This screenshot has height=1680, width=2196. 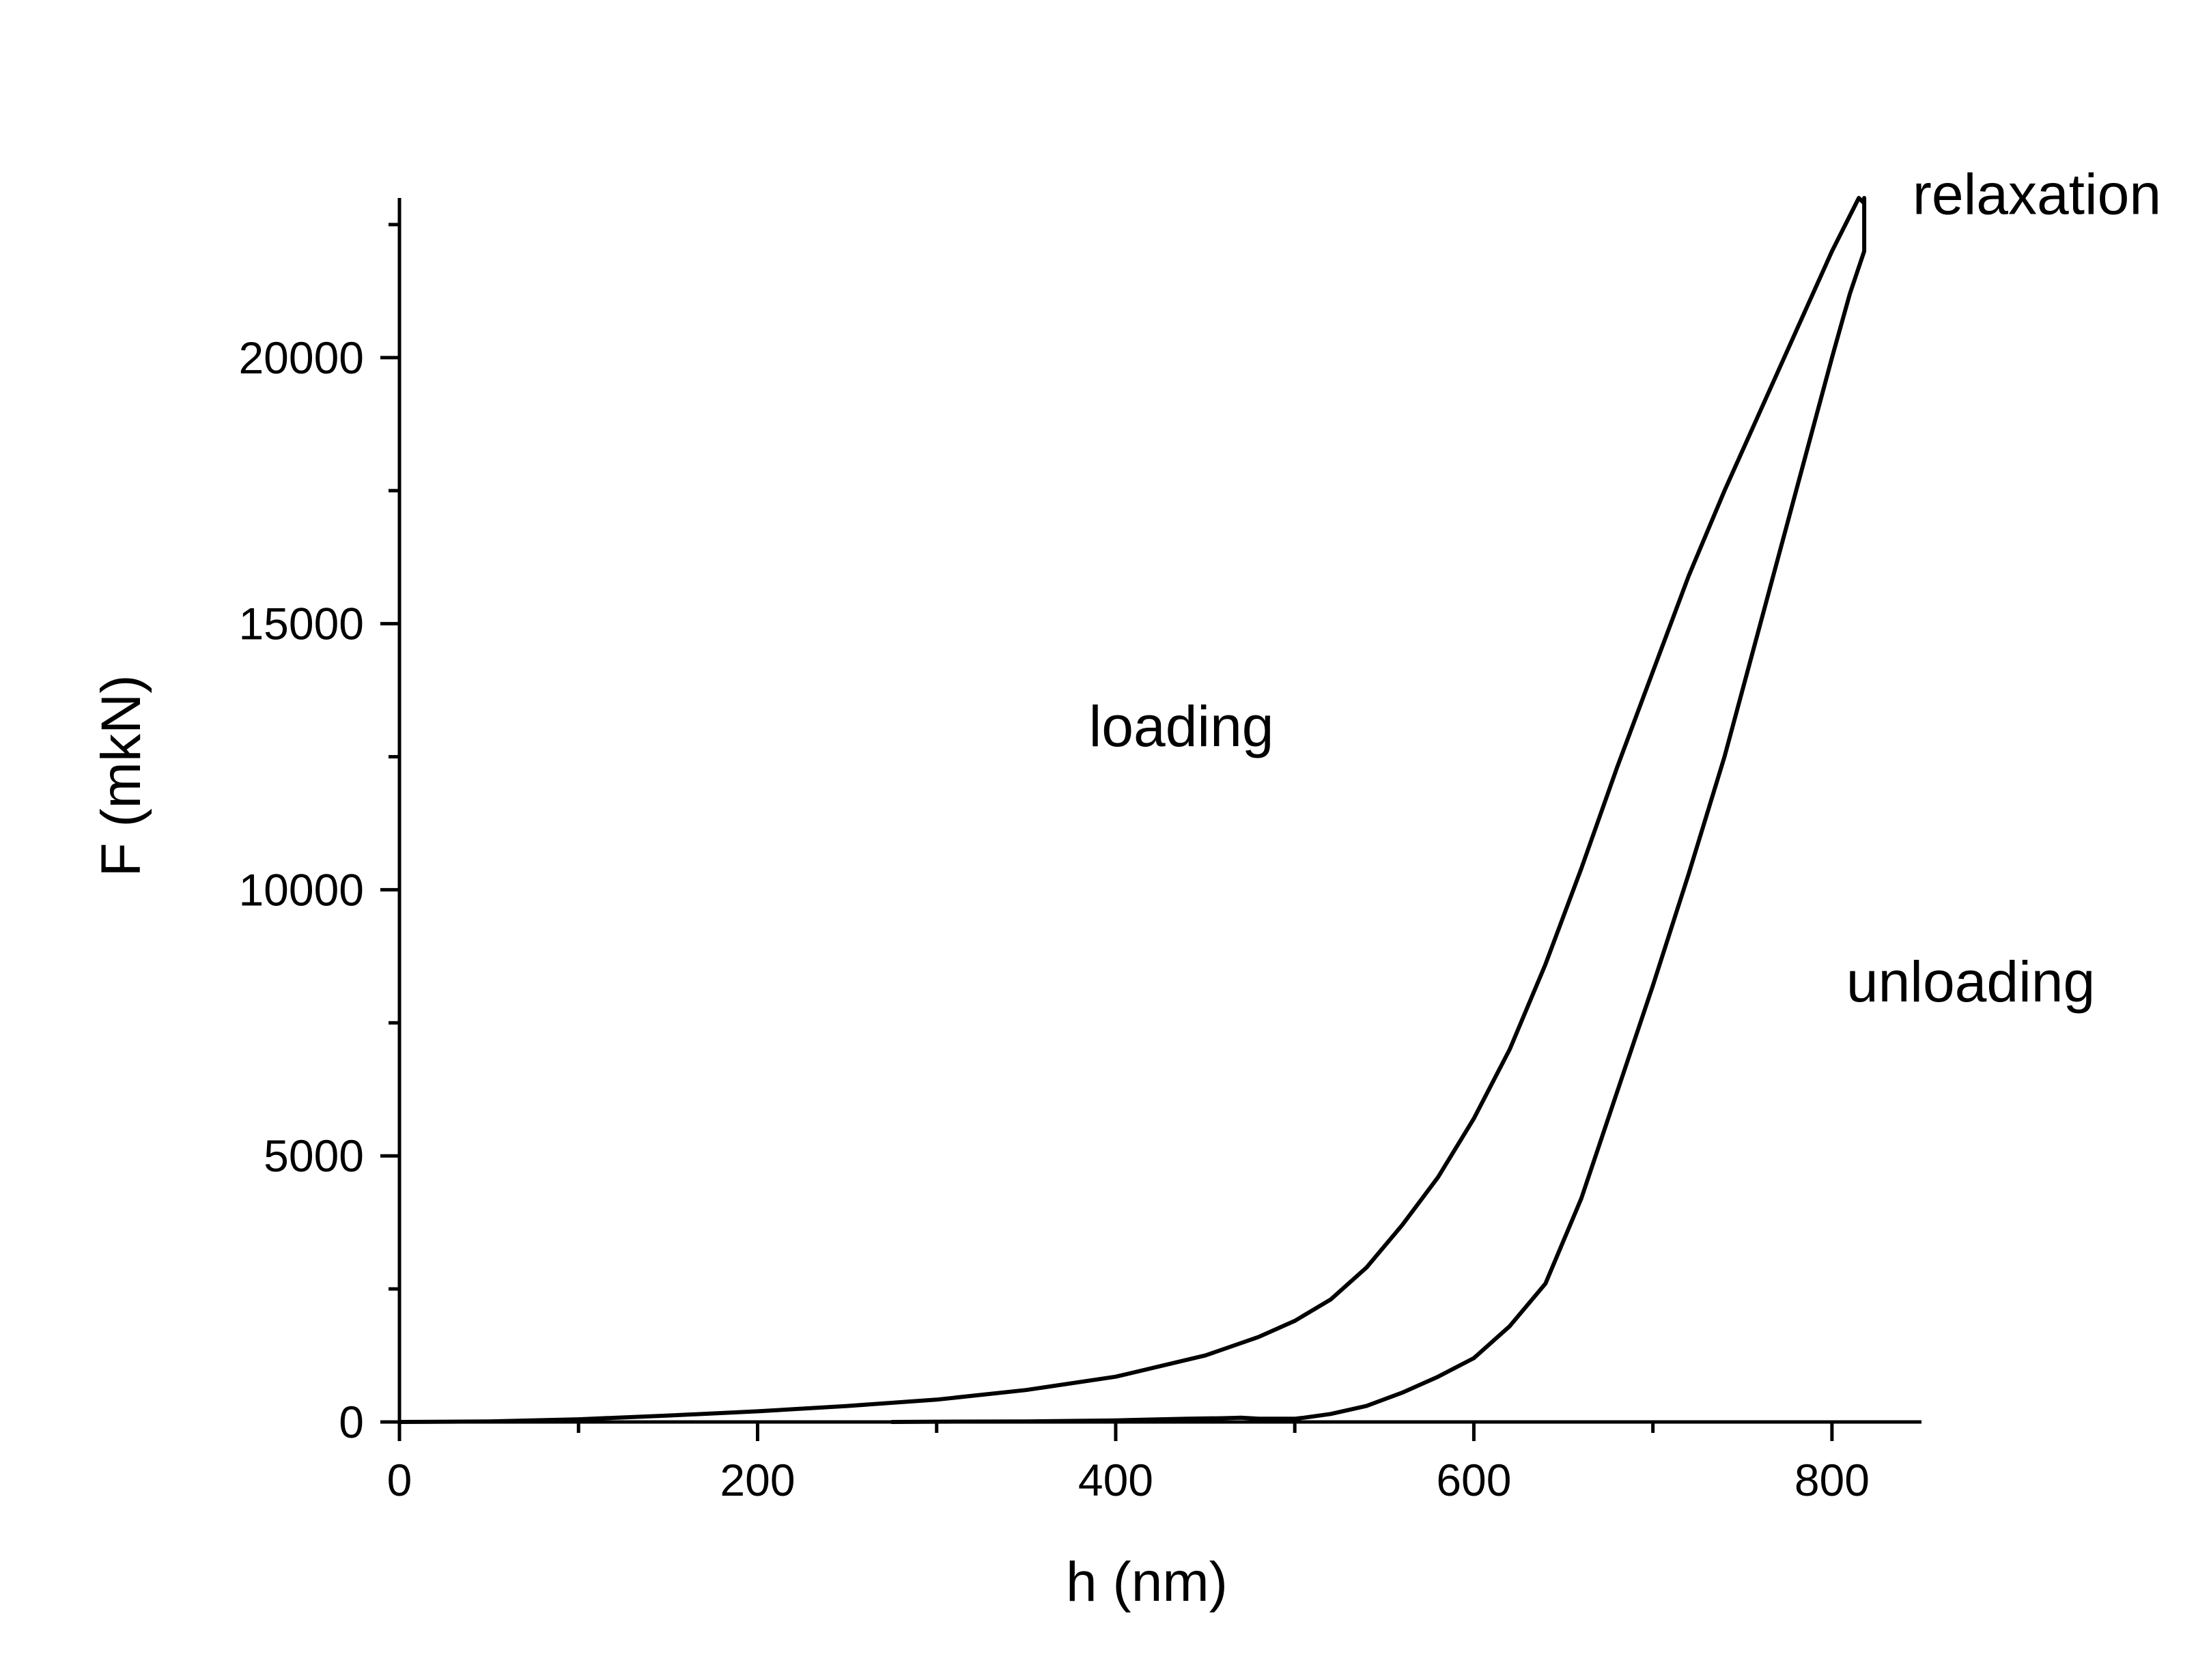 I want to click on y-tick-label: 15000, so click(x=301, y=624).